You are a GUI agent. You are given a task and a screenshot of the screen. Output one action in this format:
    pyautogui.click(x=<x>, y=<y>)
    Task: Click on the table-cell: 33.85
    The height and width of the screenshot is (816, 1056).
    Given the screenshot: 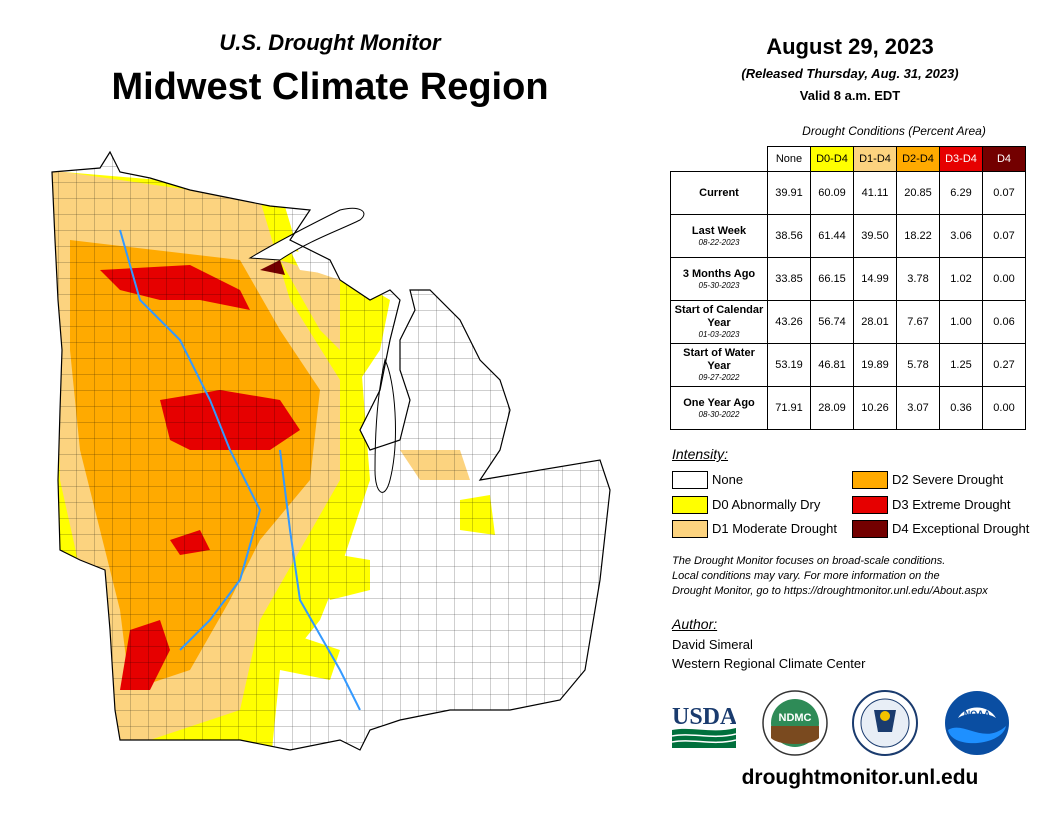 What is the action you would take?
    pyautogui.click(x=789, y=279)
    